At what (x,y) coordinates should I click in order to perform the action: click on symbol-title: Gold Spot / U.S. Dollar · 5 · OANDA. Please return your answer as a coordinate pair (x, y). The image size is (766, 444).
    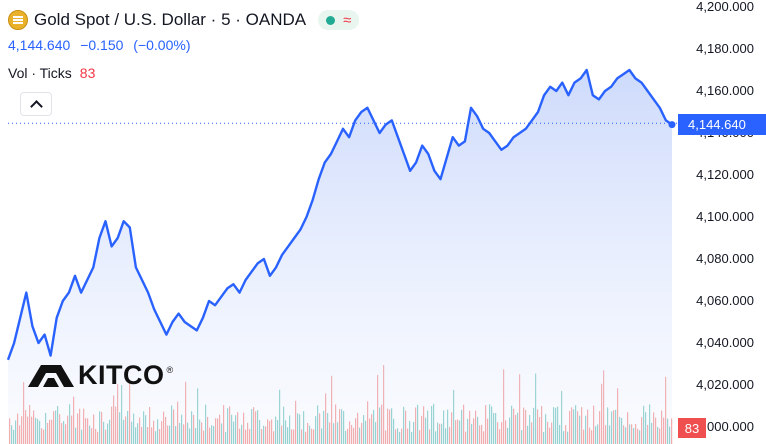
    Looking at the image, I should click on (170, 19).